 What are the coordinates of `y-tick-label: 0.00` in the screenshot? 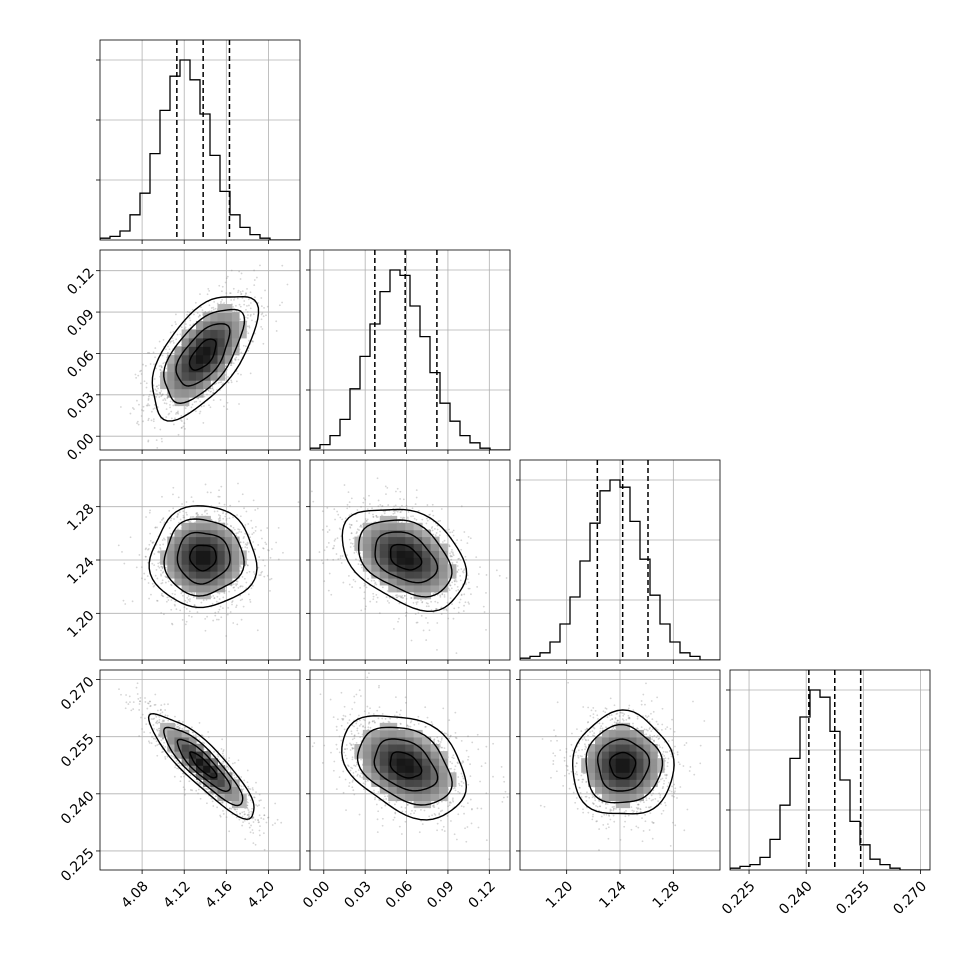 It's located at (80, 447).